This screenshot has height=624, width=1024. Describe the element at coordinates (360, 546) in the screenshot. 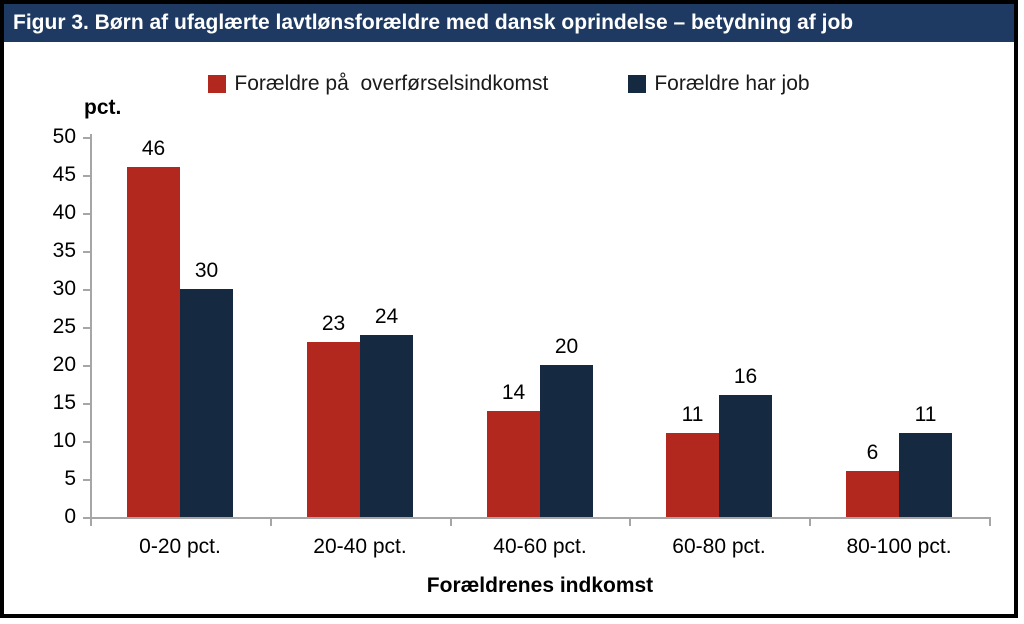

I see `category-label: 20-40 pct.` at that location.